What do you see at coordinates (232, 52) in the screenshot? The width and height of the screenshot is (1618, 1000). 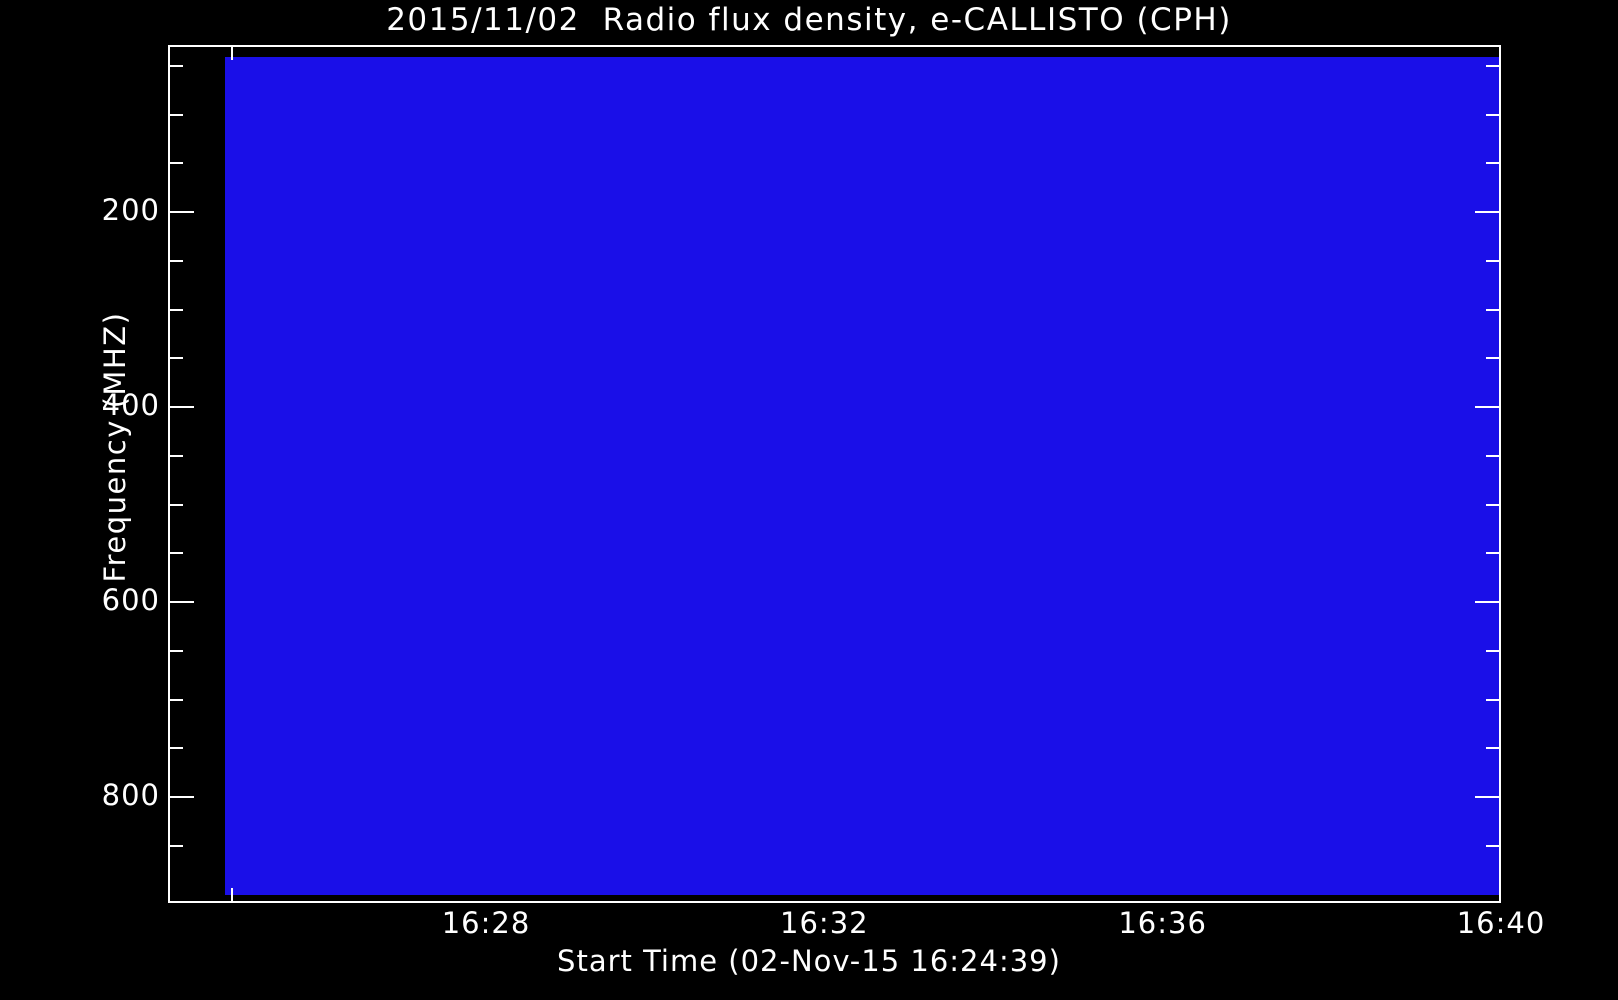 I see `x-tick-minor-top` at bounding box center [232, 52].